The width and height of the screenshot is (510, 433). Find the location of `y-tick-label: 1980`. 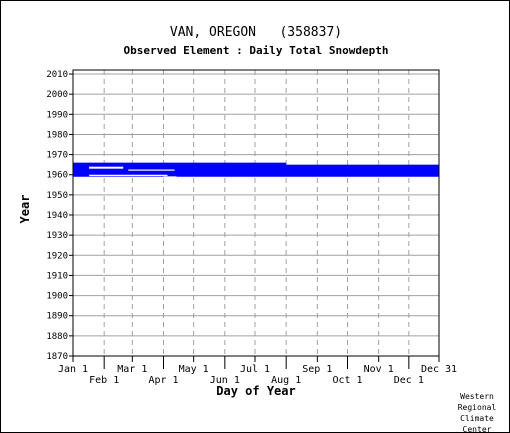

y-tick-label: 1980 is located at coordinates (57, 135).